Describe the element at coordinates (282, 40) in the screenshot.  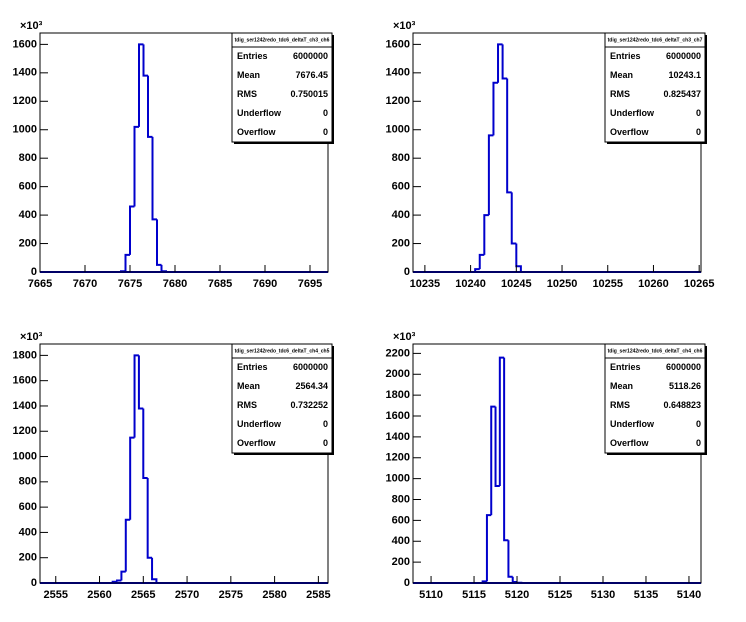
I see `stats-title: tdig_ser1242redo_tdc6_deltaT_ch3_ch6` at that location.